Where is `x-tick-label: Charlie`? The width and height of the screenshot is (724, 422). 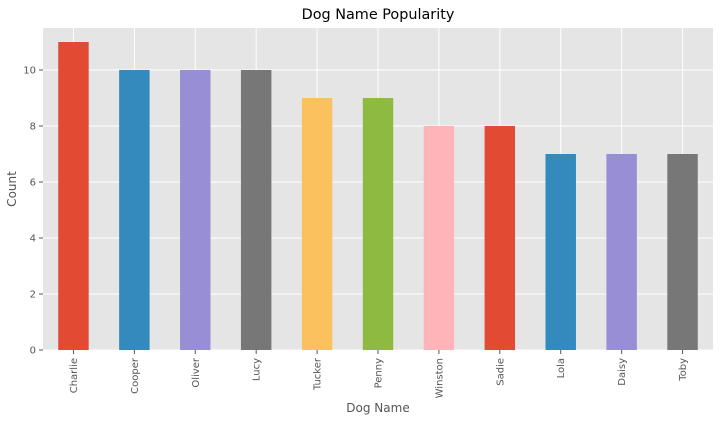
x-tick-label: Charlie is located at coordinates (74, 375).